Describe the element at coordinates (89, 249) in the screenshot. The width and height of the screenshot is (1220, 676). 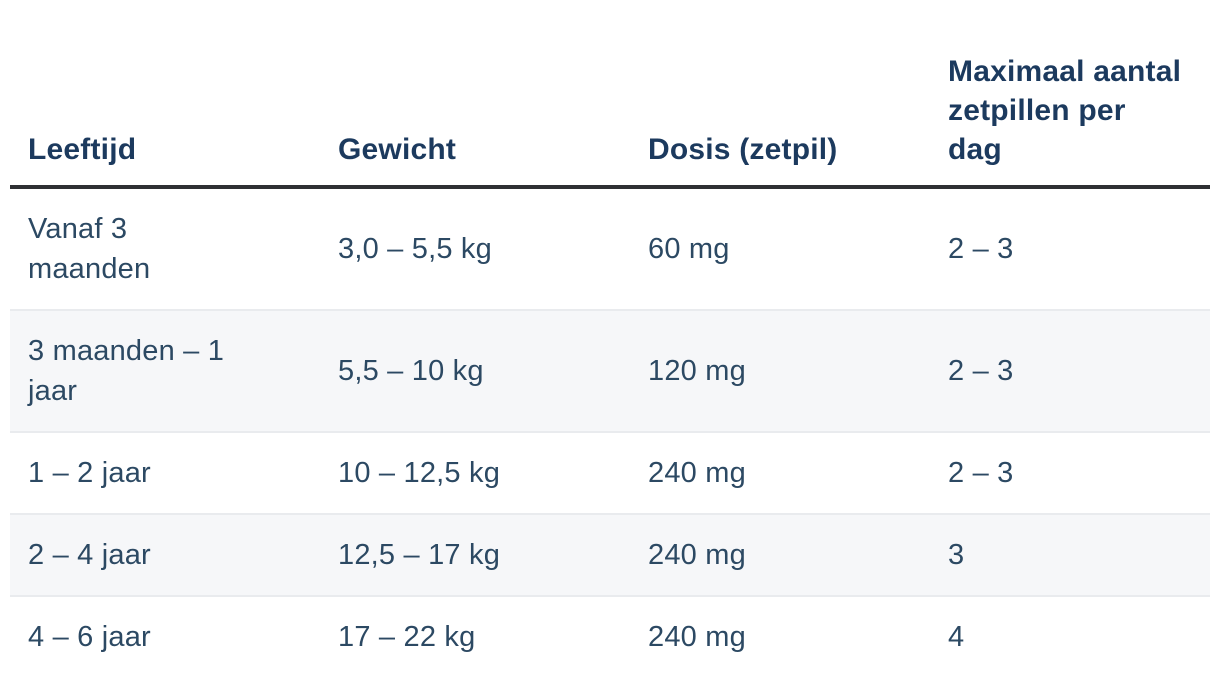
I see `cell-leeftijd: Vanaf 3 maanden` at that location.